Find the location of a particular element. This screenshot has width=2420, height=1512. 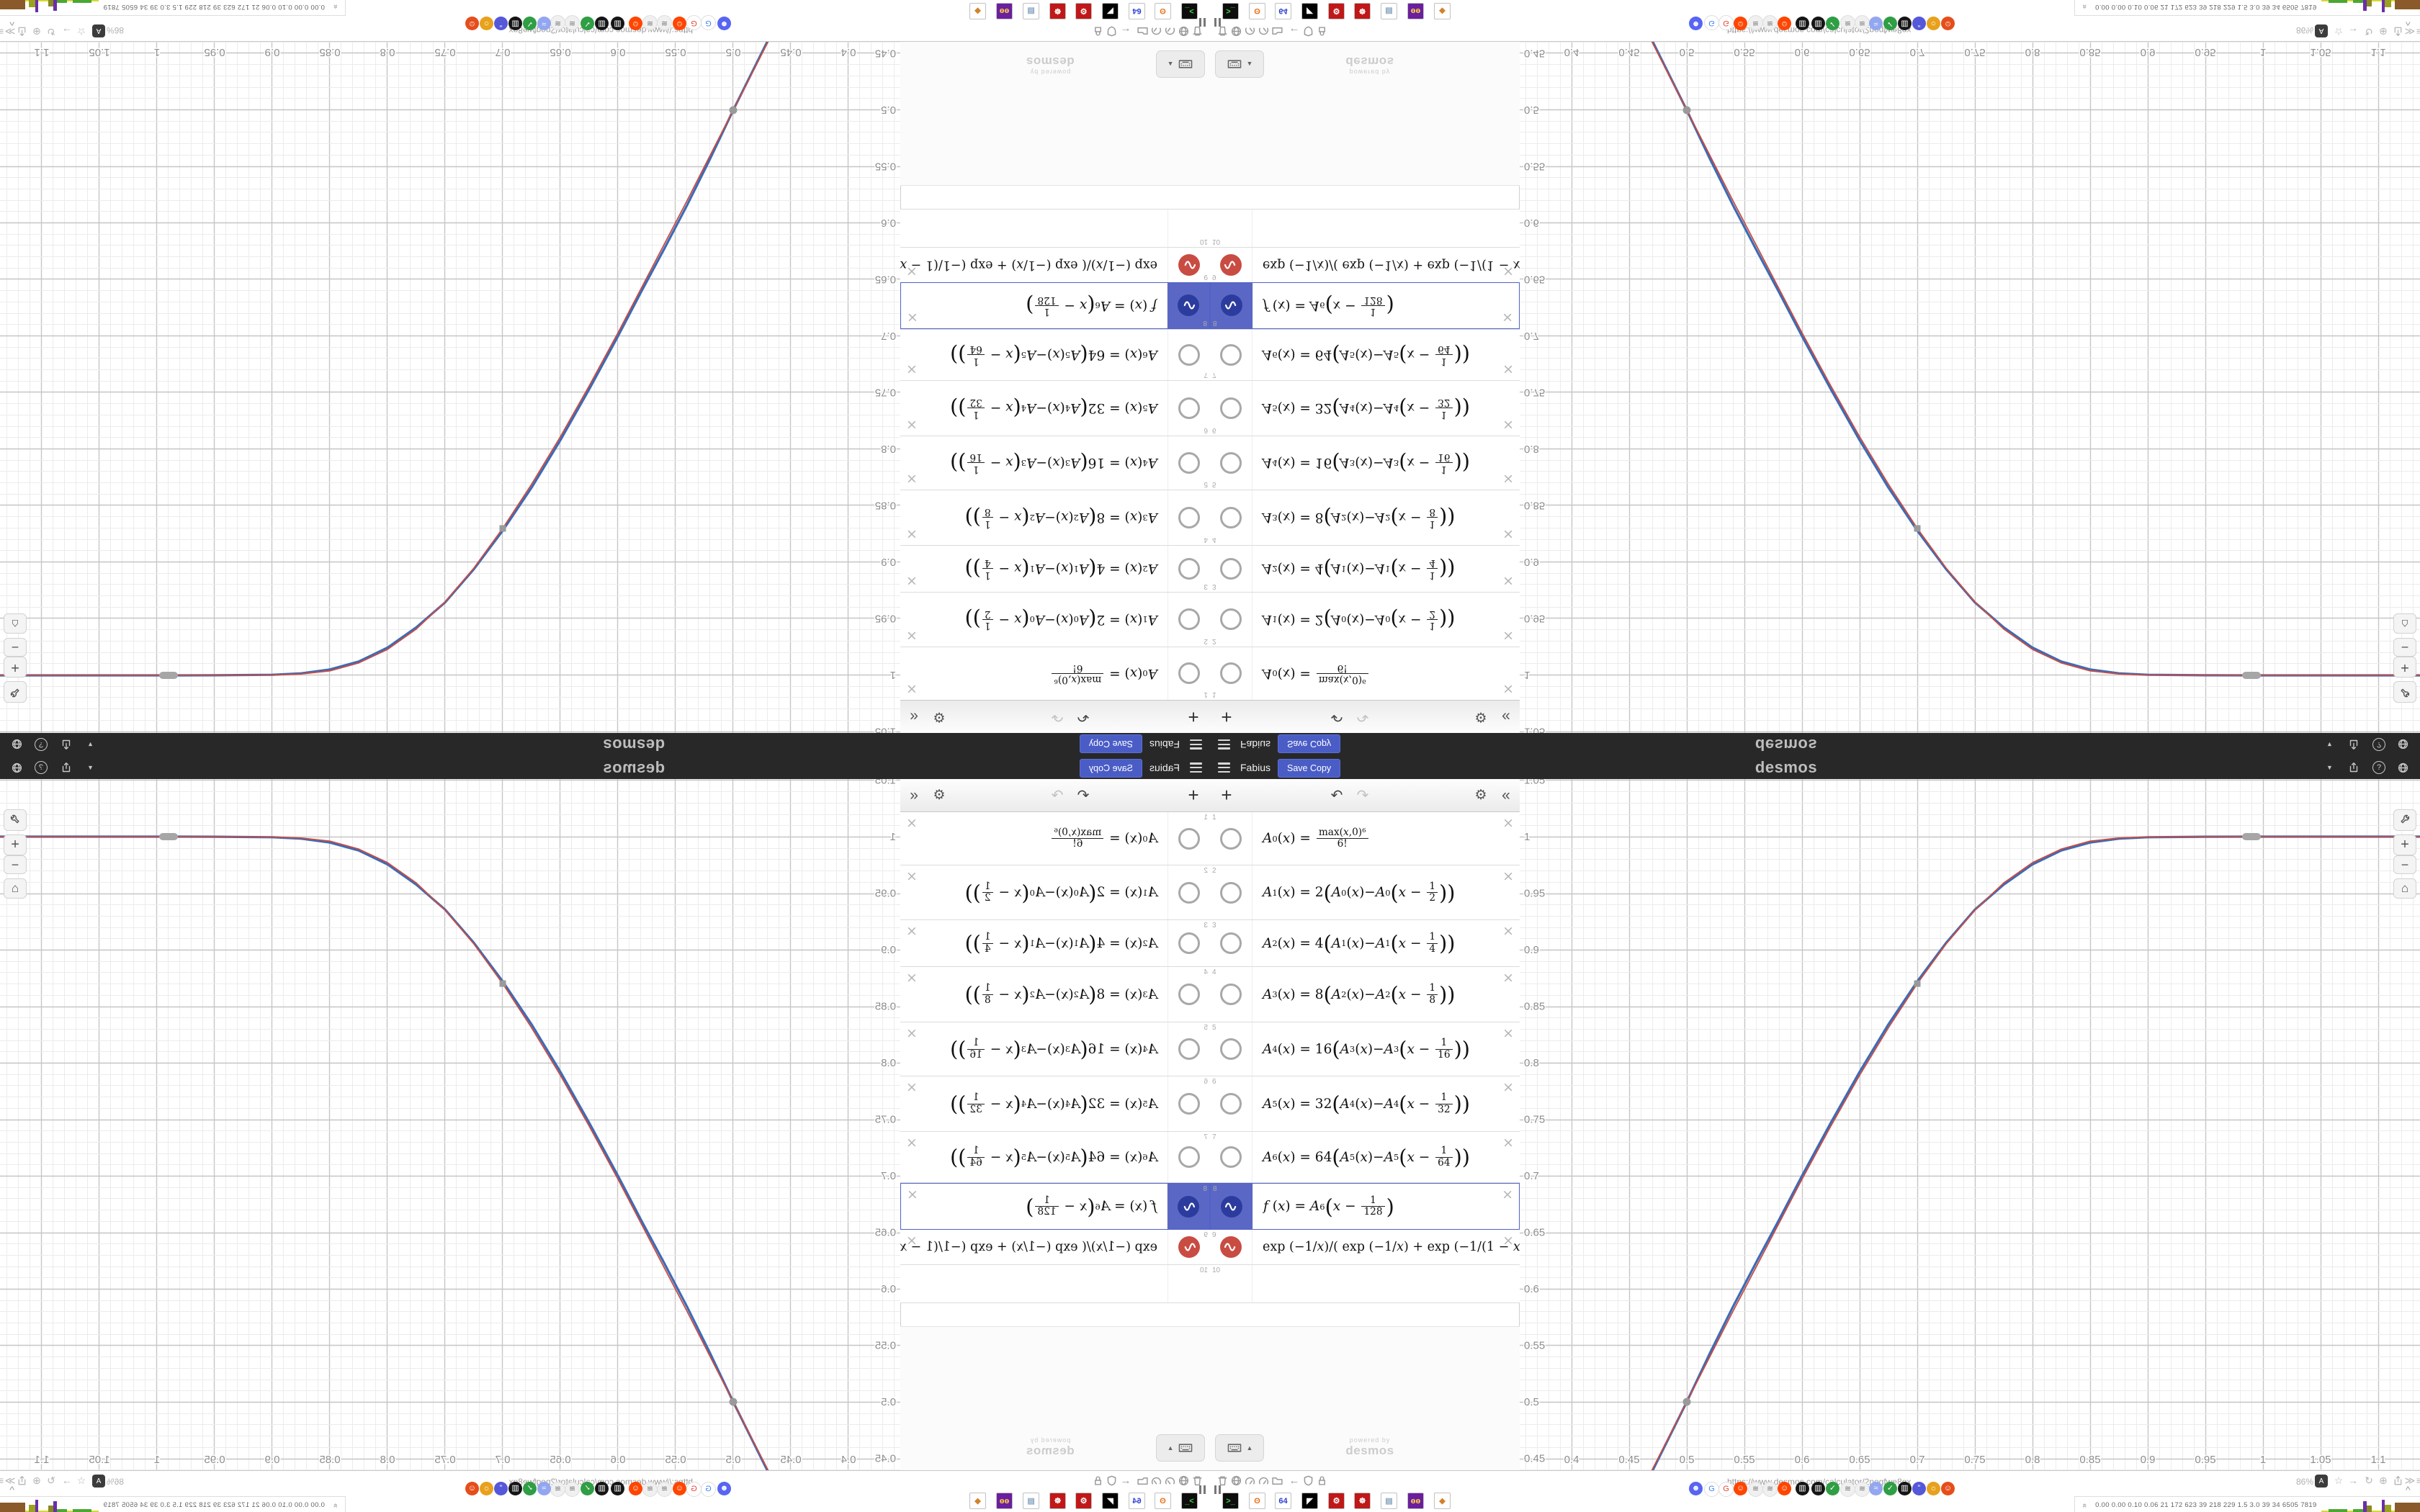

undo-icon: ↶ is located at coordinates (1336, 796).